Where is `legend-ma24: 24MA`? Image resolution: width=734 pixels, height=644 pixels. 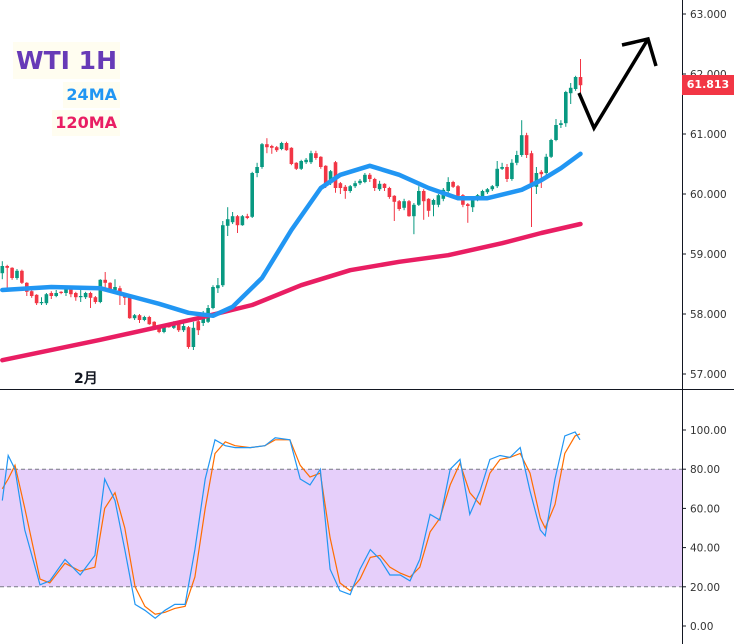 legend-ma24: 24MA is located at coordinates (91, 95).